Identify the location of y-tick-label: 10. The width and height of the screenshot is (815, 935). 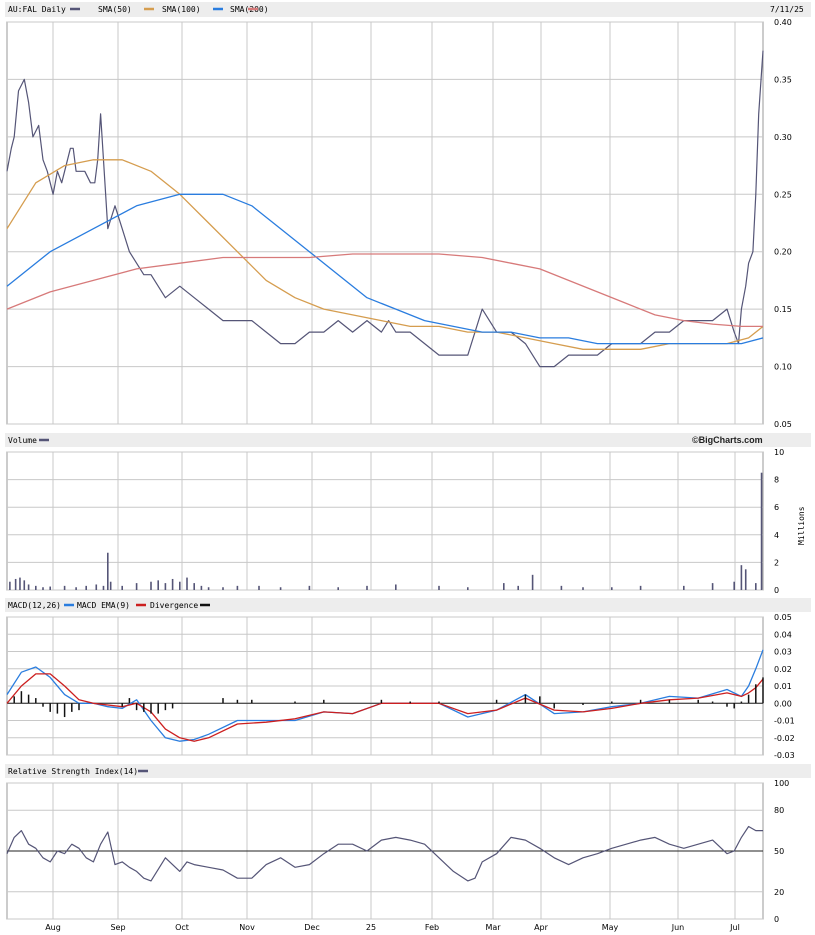
(779, 452).